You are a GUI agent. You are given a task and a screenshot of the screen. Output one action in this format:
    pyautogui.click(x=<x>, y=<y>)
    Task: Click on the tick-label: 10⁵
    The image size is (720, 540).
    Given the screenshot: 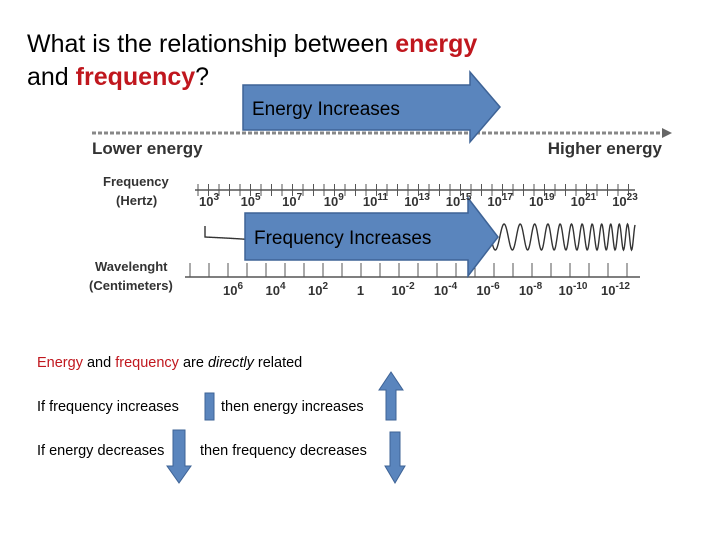 What is the action you would take?
    pyautogui.click(x=251, y=200)
    